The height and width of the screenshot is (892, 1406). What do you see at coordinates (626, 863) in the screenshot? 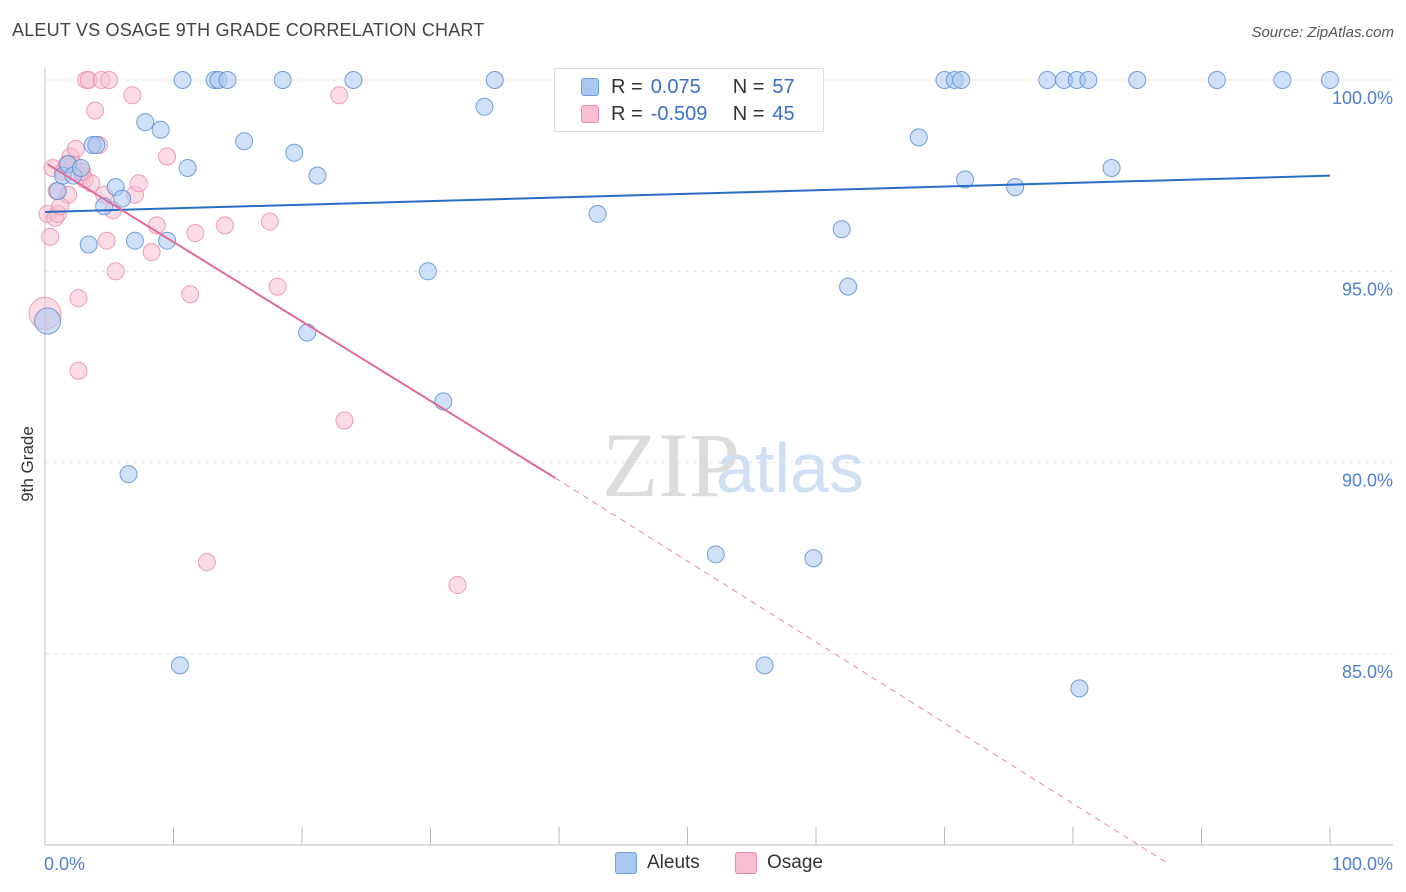
I see `aleuts-legend-swatch` at bounding box center [626, 863].